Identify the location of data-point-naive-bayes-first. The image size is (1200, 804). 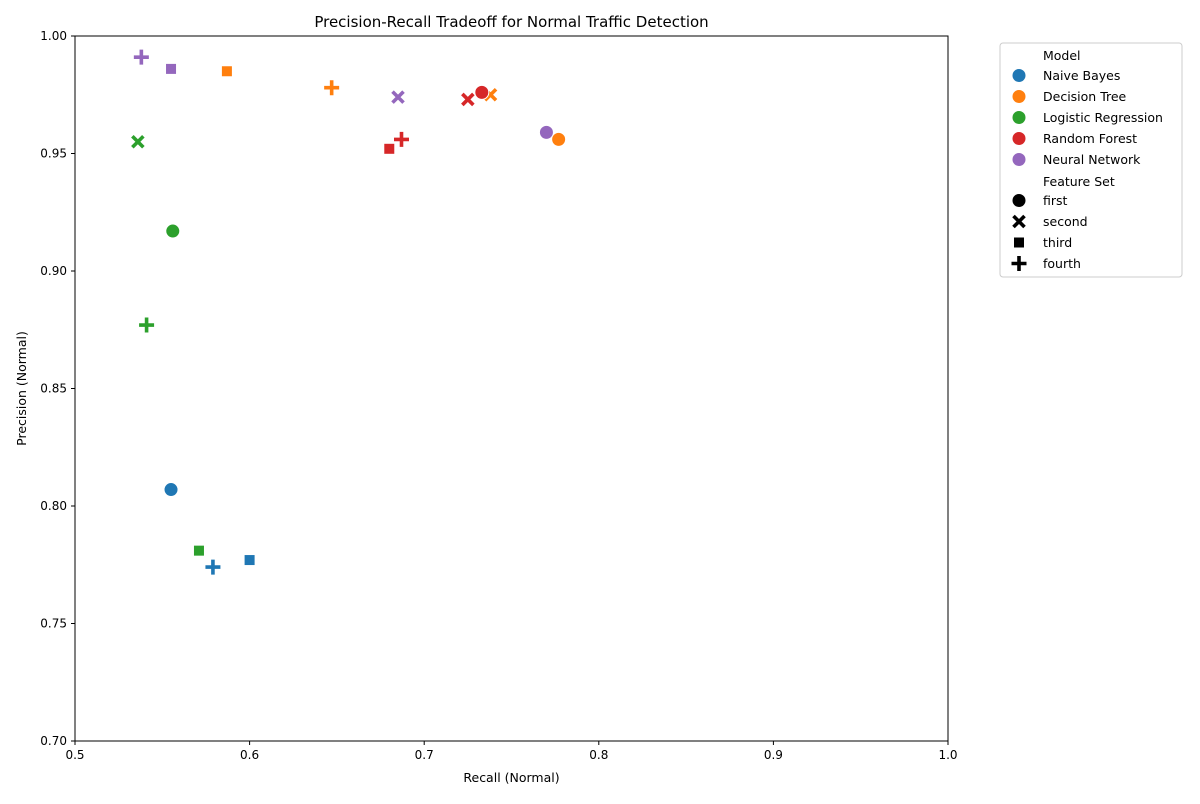
(171, 490).